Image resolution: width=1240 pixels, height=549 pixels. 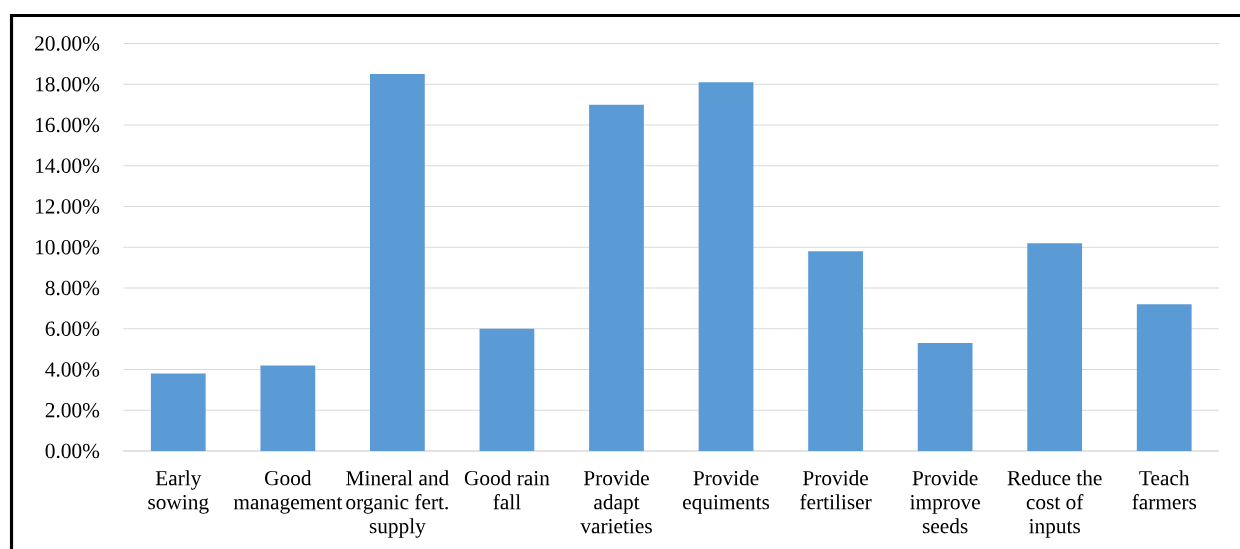 What do you see at coordinates (945, 502) in the screenshot?
I see `x-tick-label: Provide improve seeds` at bounding box center [945, 502].